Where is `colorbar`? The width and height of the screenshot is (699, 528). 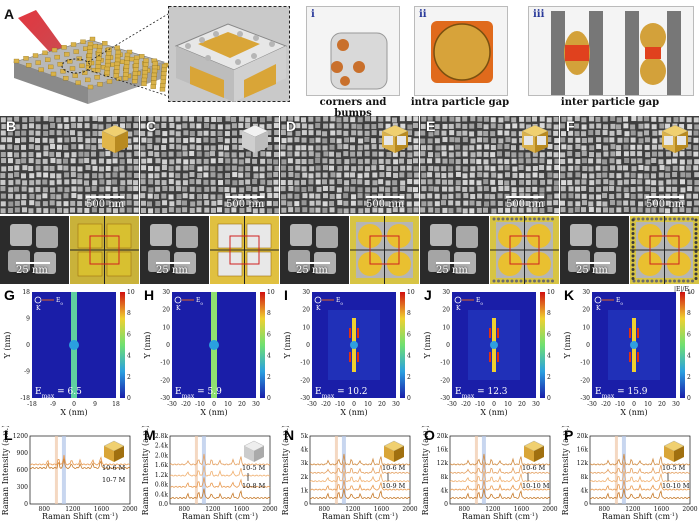 colorbar is located at coordinates (542, 345).